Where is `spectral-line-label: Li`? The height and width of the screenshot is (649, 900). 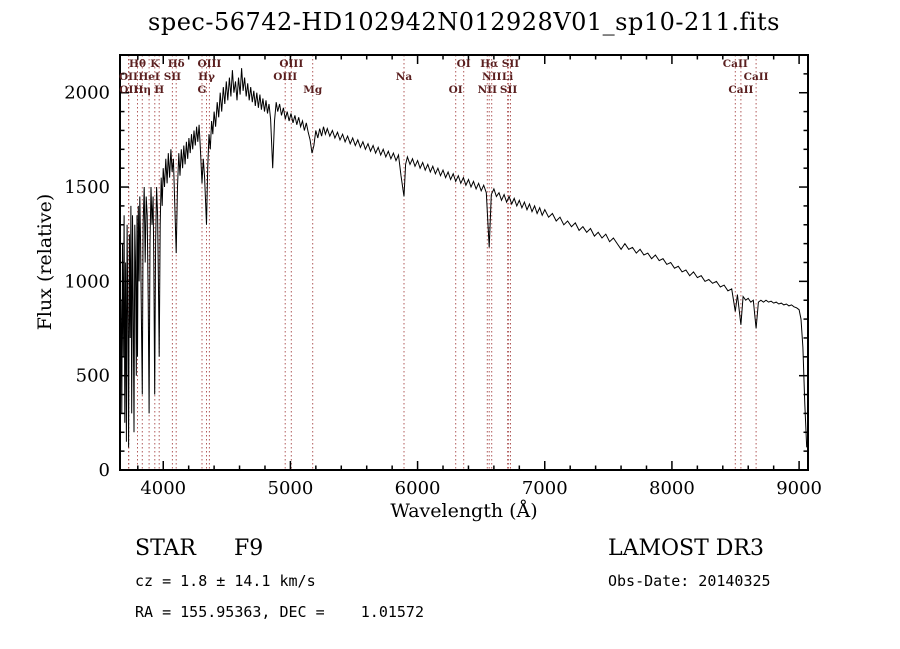 spectral-line-label: Li is located at coordinates (507, 77).